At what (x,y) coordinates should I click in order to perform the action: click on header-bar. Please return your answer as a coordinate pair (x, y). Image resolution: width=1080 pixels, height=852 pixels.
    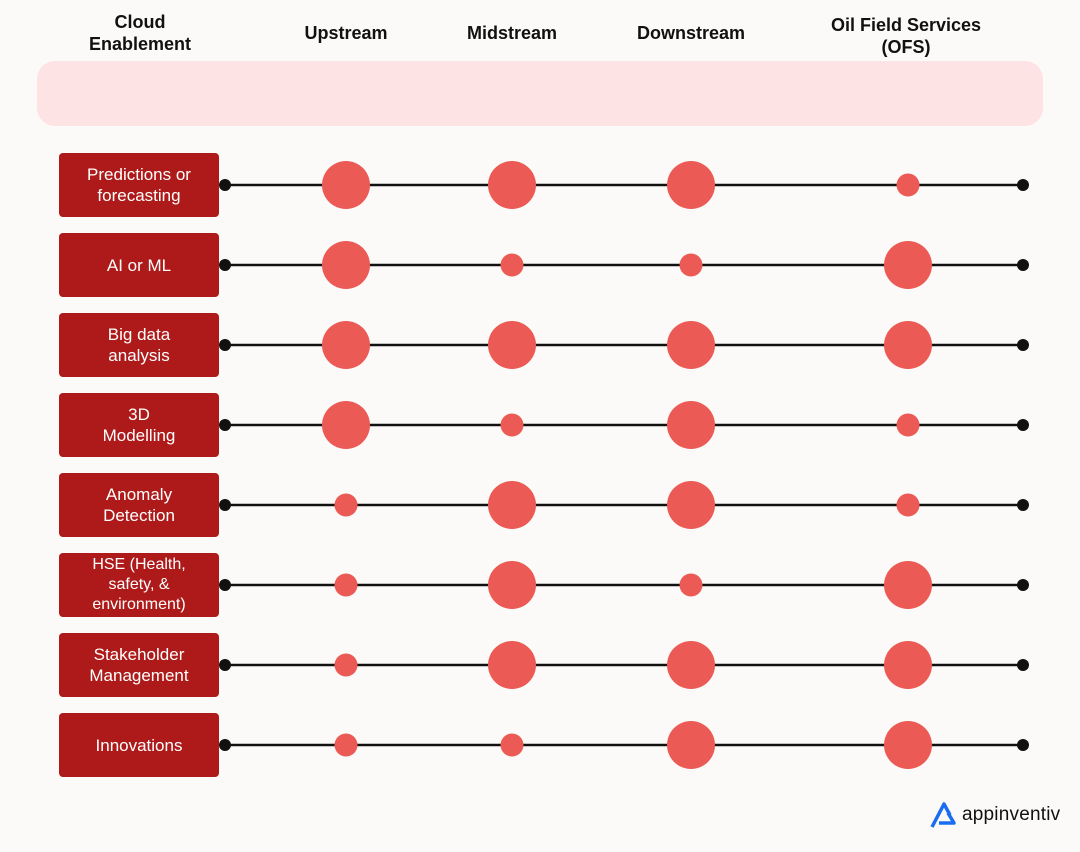
    Looking at the image, I should click on (540, 93).